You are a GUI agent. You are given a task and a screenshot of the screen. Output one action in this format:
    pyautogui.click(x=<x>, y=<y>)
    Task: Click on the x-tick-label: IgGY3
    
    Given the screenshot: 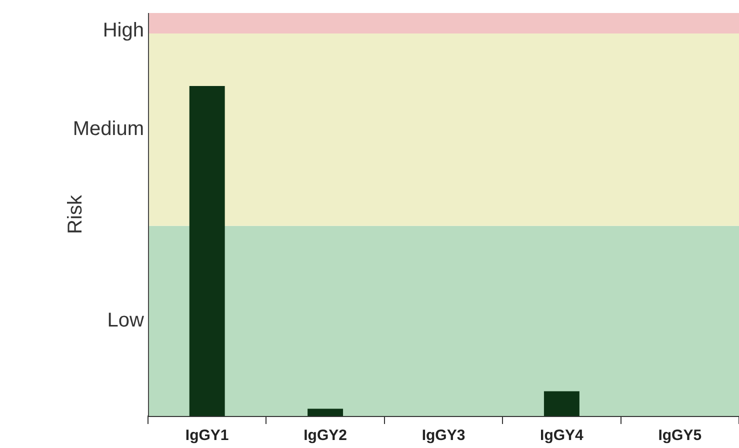 What is the action you would take?
    pyautogui.click(x=444, y=435)
    